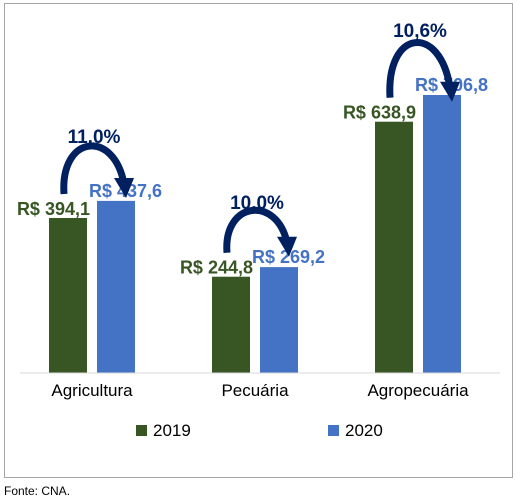 This screenshot has width=517, height=503. Describe the element at coordinates (216, 268) in the screenshot. I see `data-label-2019-1: R$ 244,8` at that location.